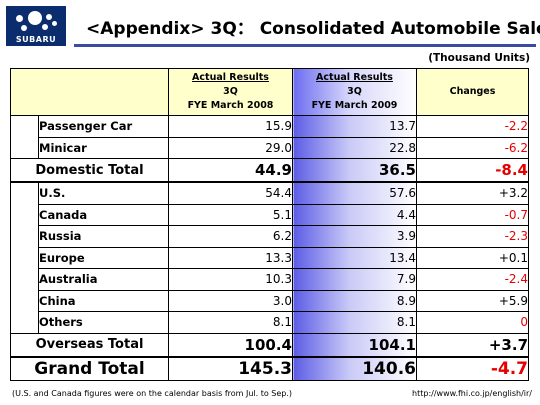 The width and height of the screenshot is (540, 405). What do you see at coordinates (103, 257) in the screenshot?
I see `row-label: Europe` at bounding box center [103, 257].